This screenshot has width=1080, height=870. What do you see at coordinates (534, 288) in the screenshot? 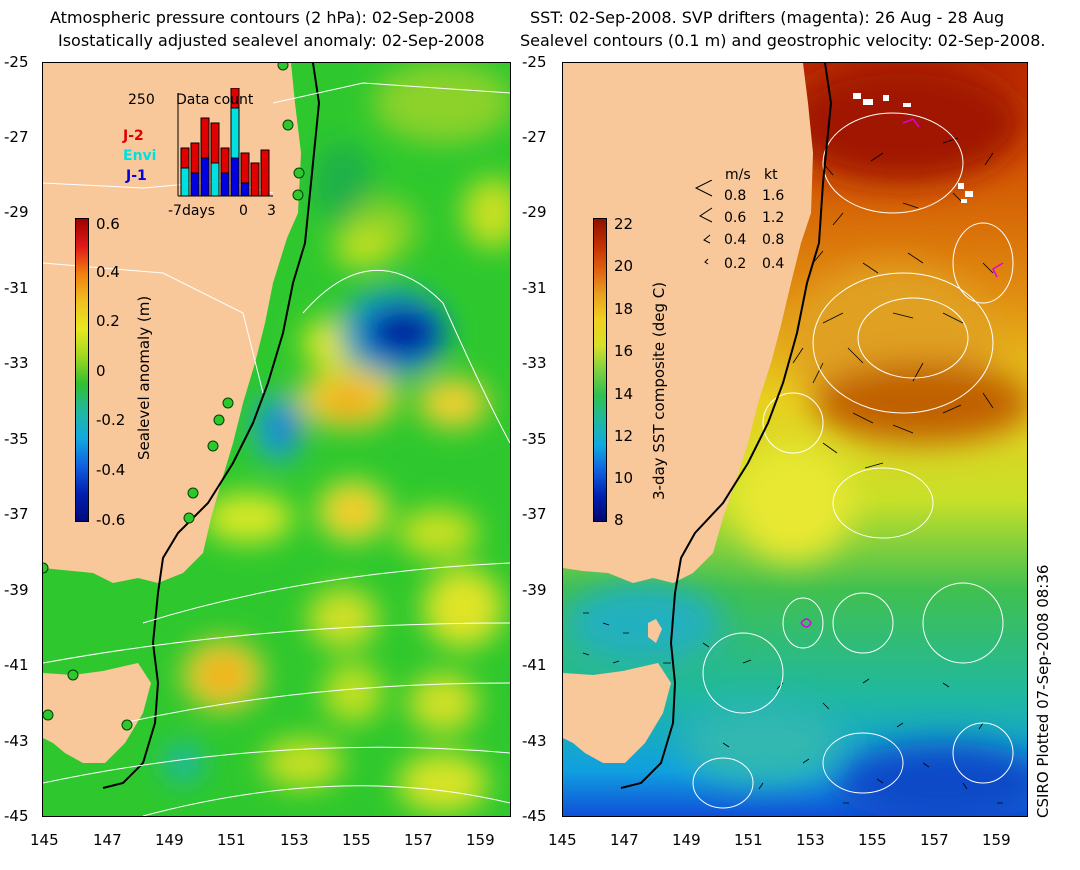
I see `right-lat-tick-31: -31` at bounding box center [534, 288].